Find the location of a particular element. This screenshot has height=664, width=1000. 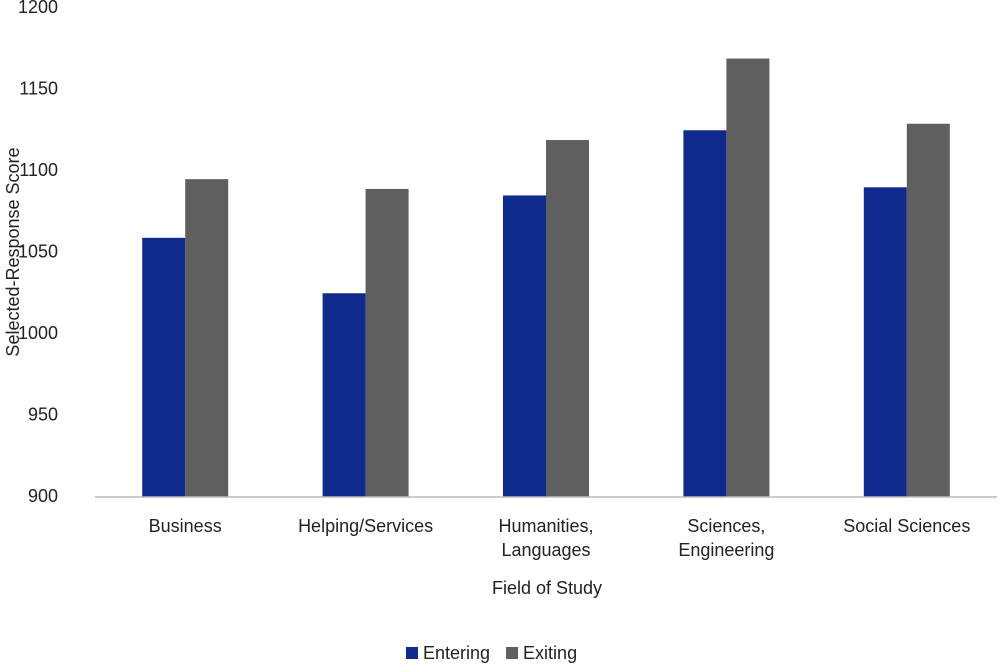

y-tick-label: 1200 is located at coordinates (38, 8).